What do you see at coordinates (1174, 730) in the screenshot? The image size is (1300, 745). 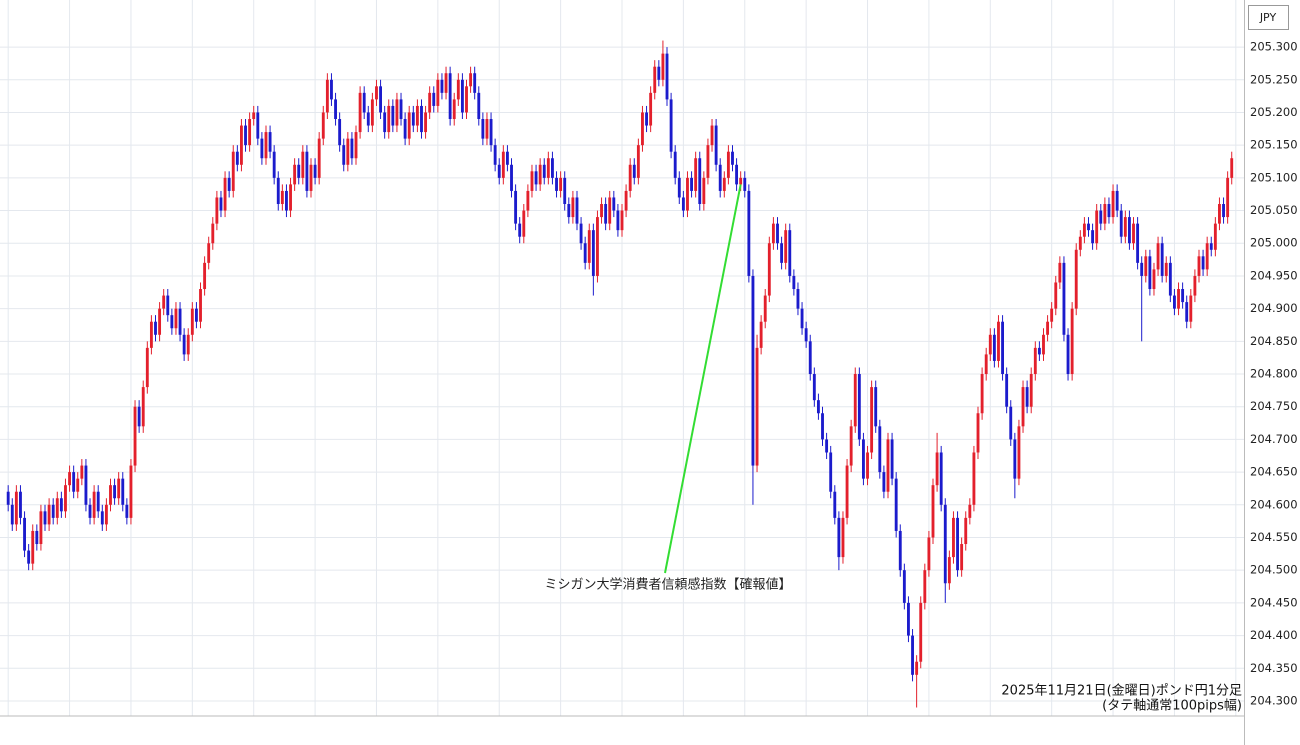 I see `x-tick-label: 01:45` at bounding box center [1174, 730].